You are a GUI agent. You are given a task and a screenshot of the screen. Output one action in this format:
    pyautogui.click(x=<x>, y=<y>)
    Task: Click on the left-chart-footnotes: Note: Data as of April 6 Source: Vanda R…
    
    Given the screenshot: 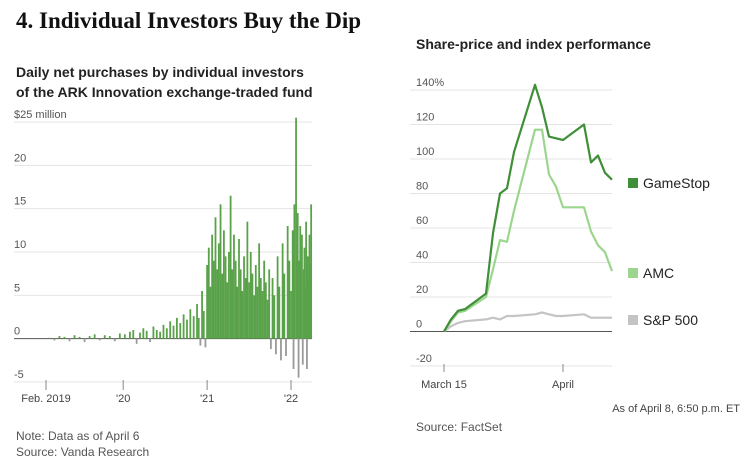 What is the action you would take?
    pyautogui.click(x=82, y=444)
    